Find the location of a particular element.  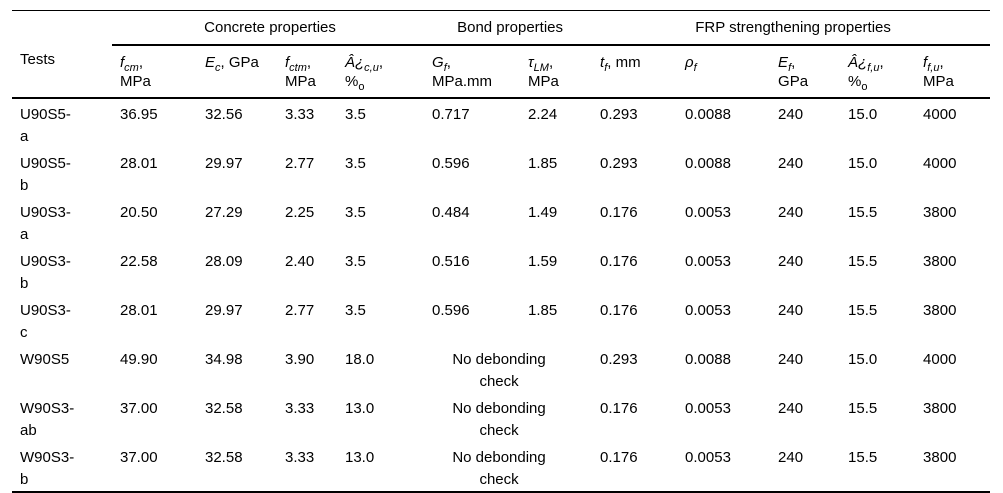

column-header-gf: Gf, MPa.mm is located at coordinates (472, 71).